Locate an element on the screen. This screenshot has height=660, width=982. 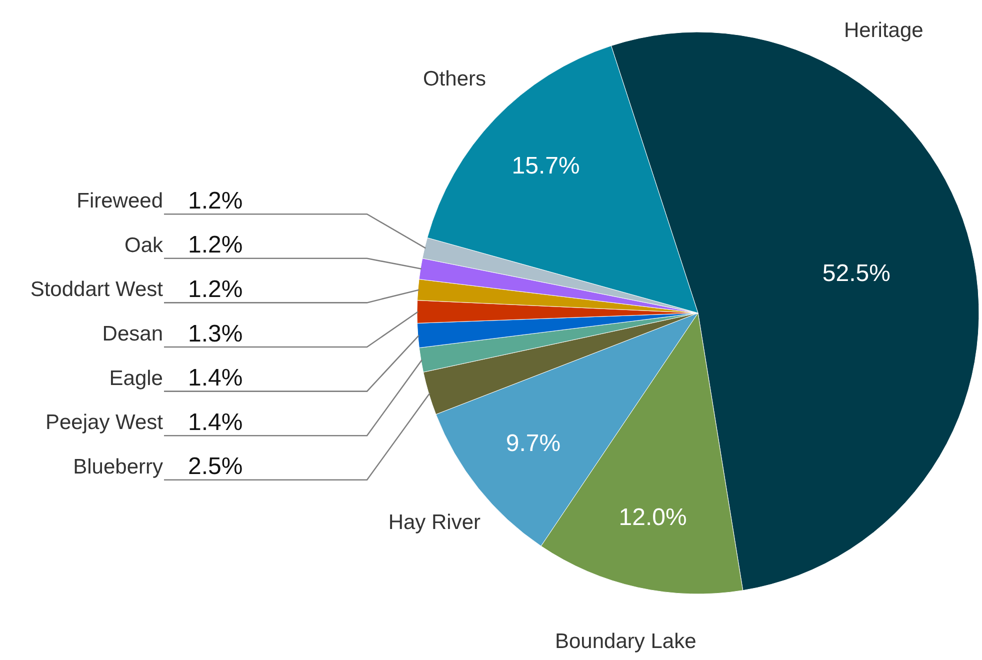
data-label: 9.7% is located at coordinates (533, 443).